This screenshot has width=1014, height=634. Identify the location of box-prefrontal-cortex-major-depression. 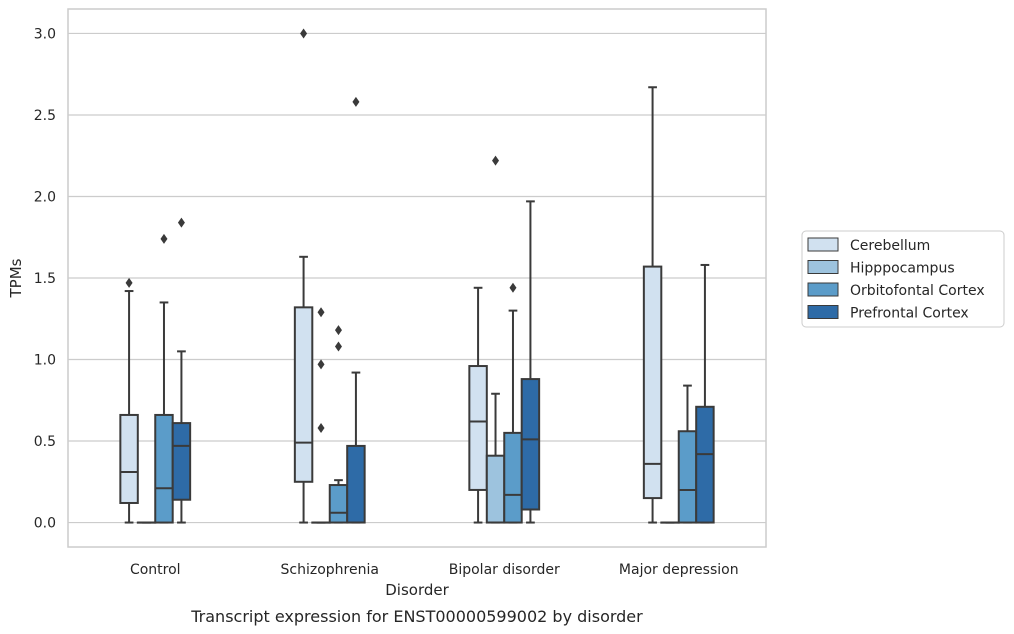
(705, 393).